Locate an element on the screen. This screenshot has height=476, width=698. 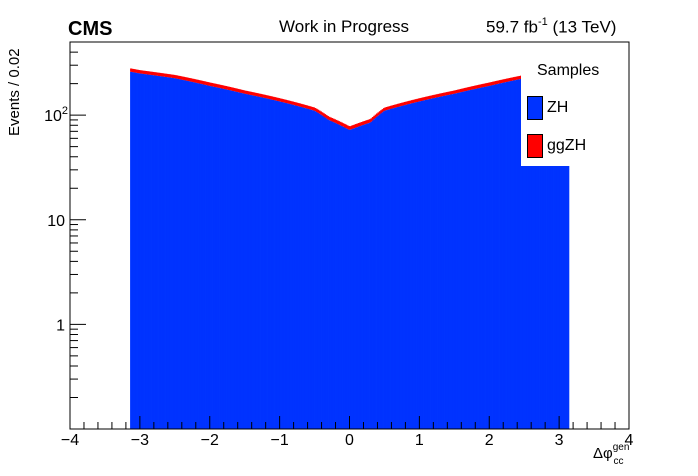
status-label: Work in Progress is located at coordinates (344, 26).